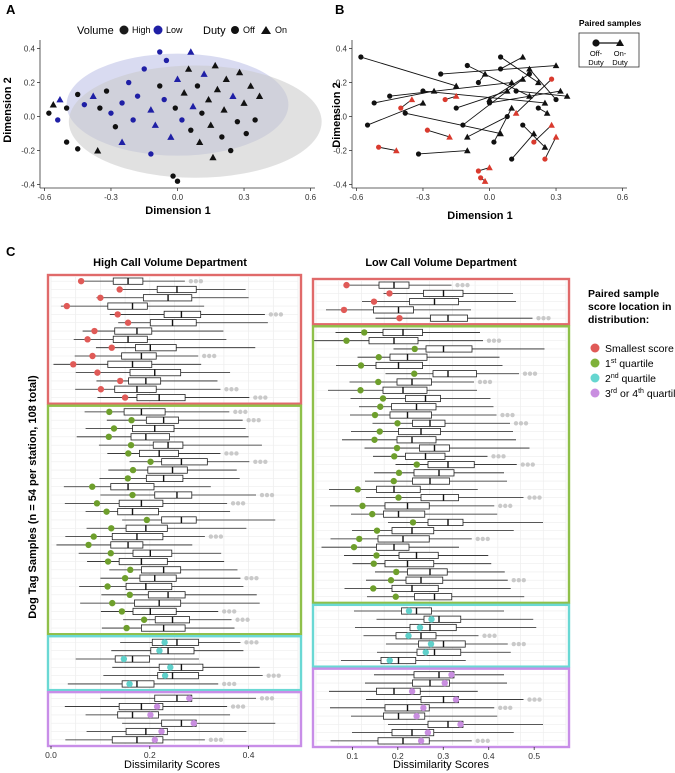  I want to click on section-frame-q2, so click(441, 635).